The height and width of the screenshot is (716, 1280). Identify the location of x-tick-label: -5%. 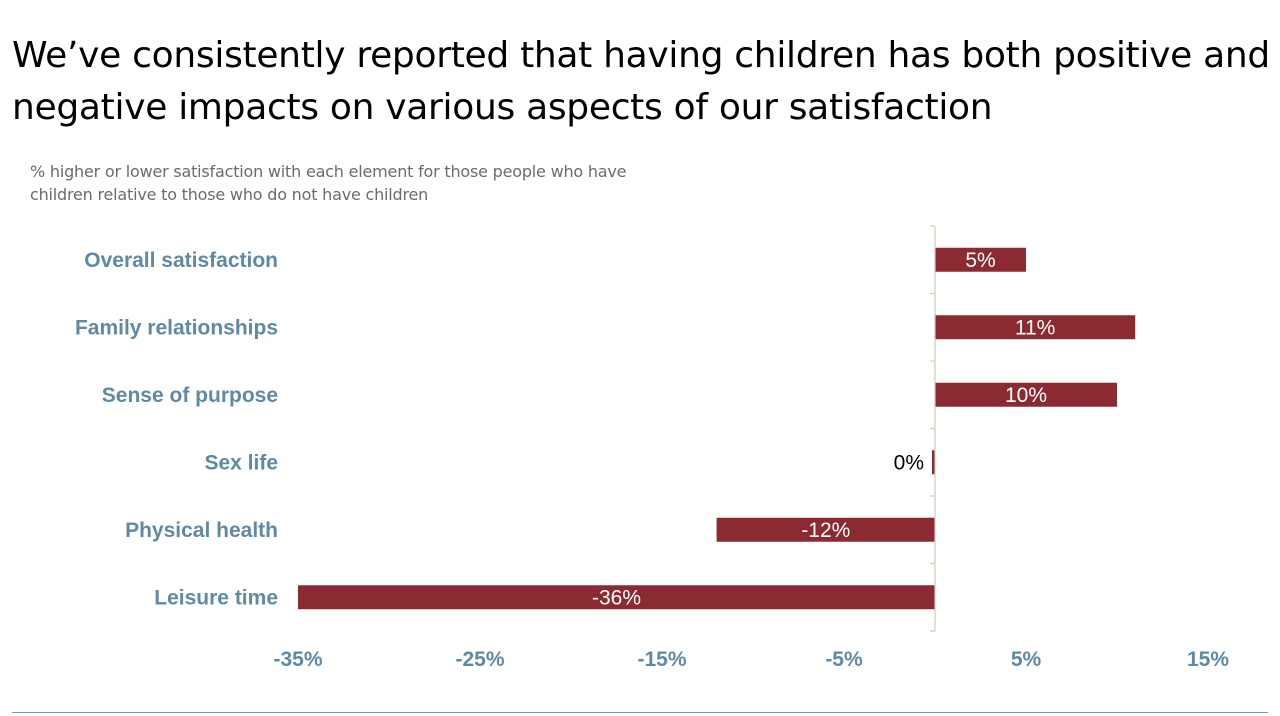
(844, 659).